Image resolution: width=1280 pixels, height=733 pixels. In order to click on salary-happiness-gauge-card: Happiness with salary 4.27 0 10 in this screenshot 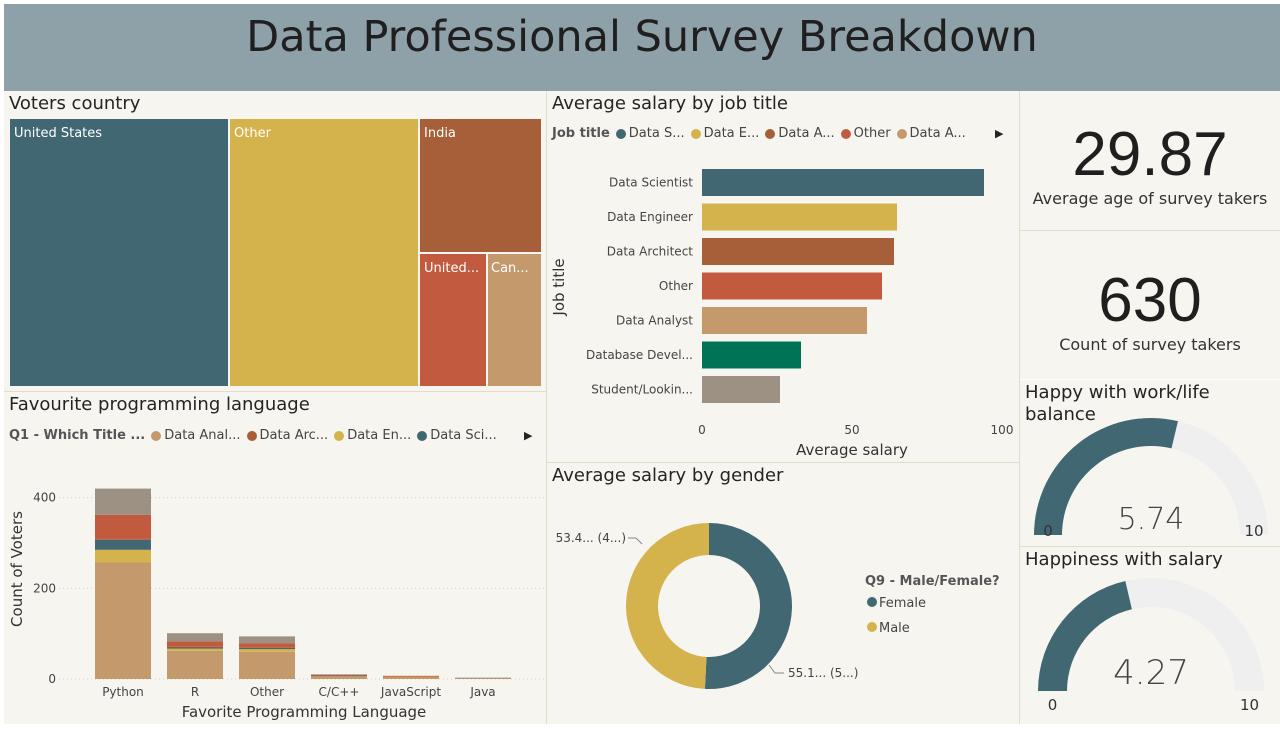, I will do `click(1150, 635)`.